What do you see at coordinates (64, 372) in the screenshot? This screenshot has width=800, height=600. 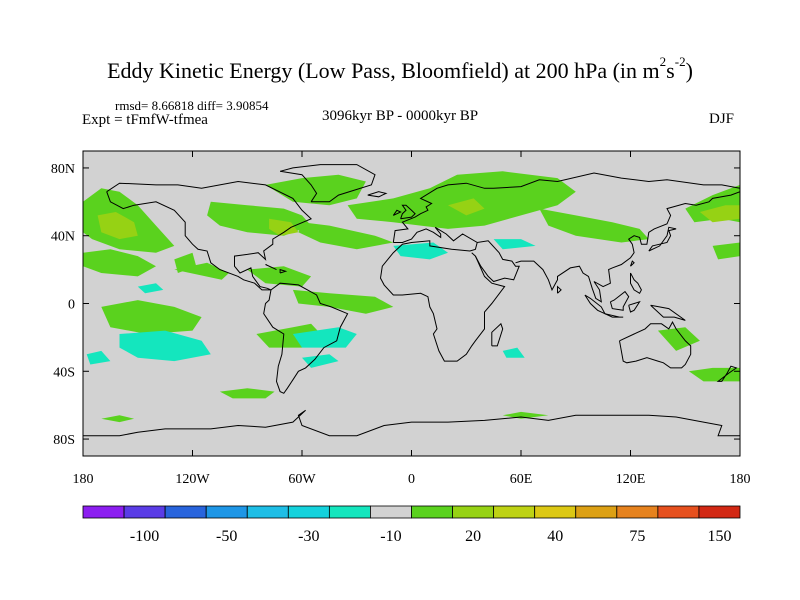 I see `y-tick-label-3: 40S` at bounding box center [64, 372].